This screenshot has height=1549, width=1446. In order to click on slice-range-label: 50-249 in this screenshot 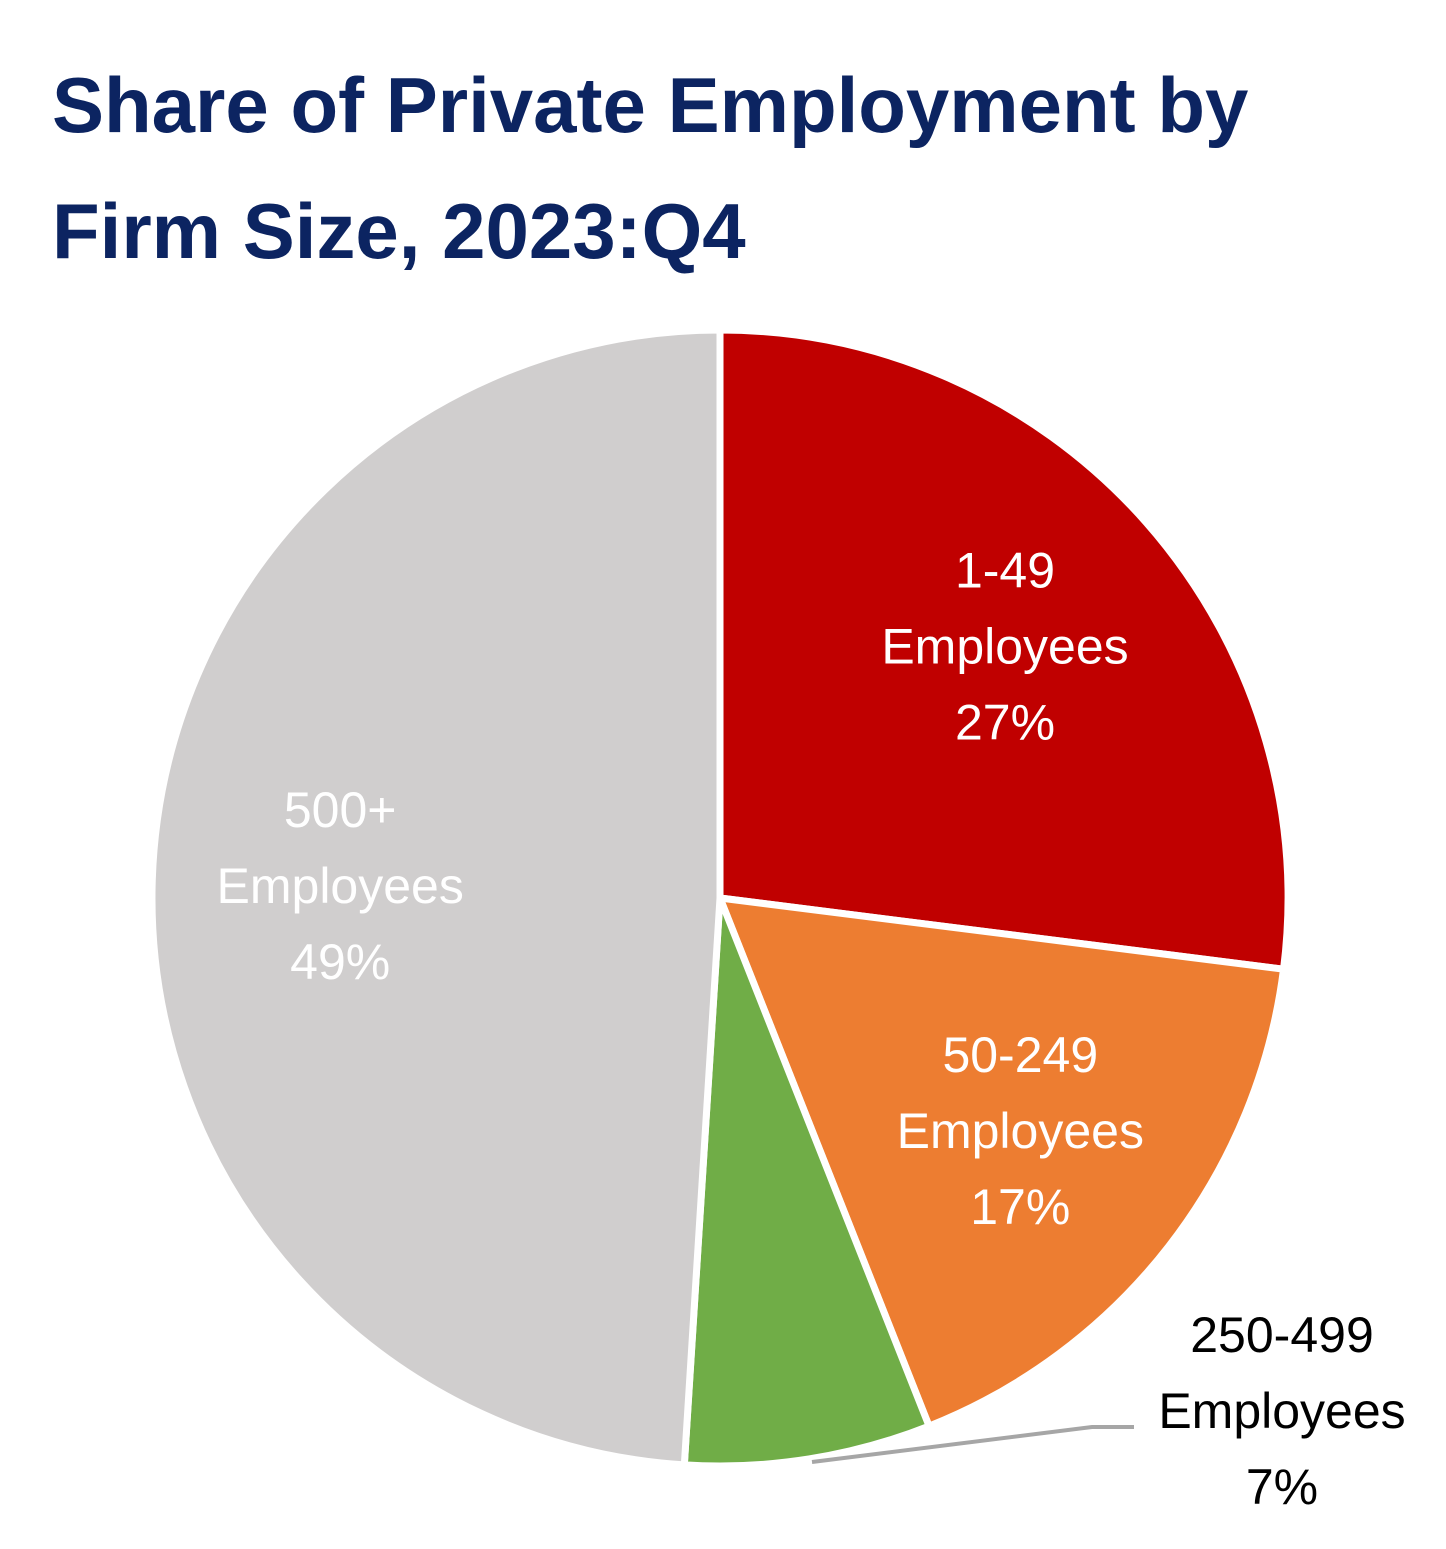, I will do `click(1020, 1055)`.